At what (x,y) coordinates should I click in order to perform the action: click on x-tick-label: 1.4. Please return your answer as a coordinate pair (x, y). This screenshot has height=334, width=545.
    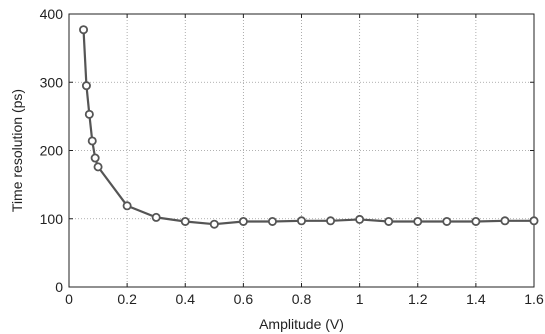
    Looking at the image, I should click on (476, 299).